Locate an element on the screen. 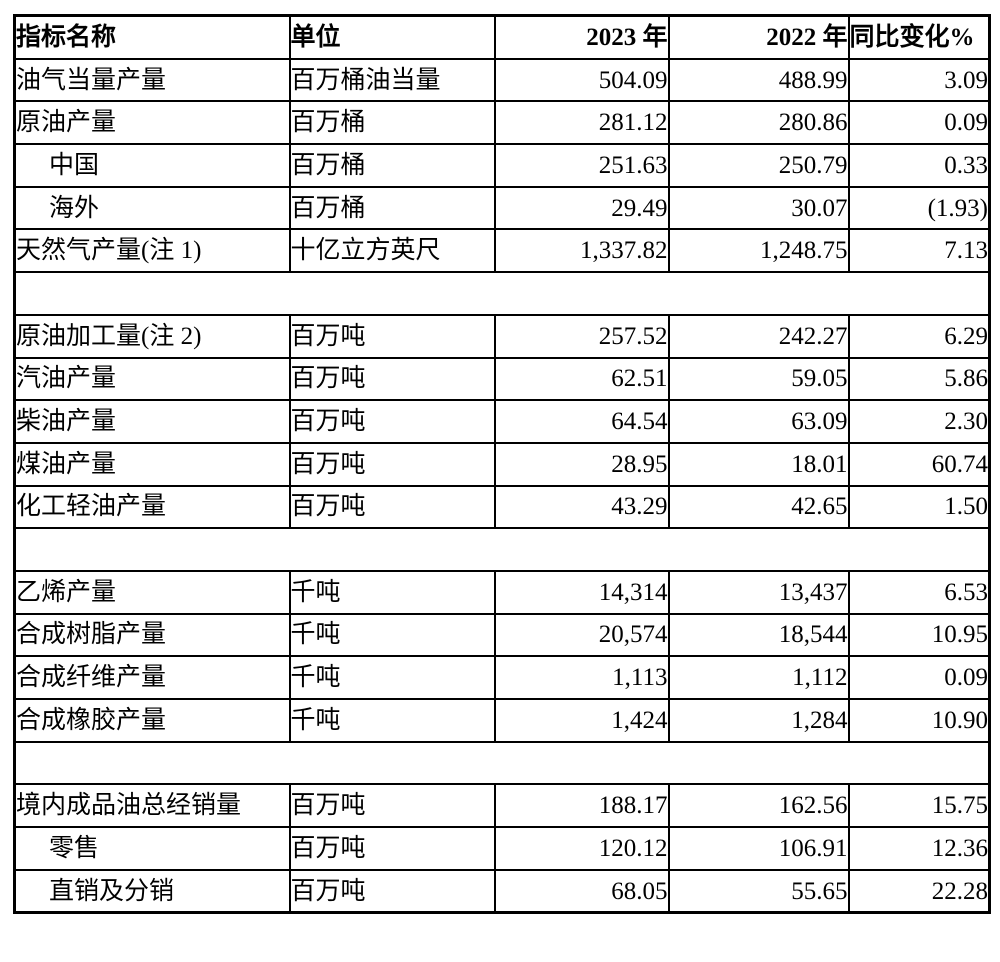 This screenshot has height=962, width=1000. table-row: 零售 百万吨 120.12 106.91 12.36 is located at coordinates (502, 848).